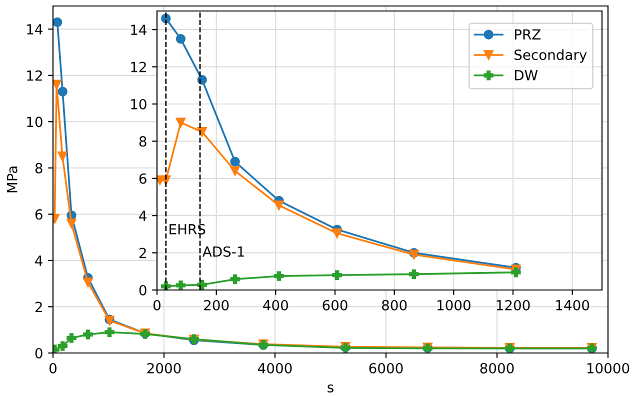 The width and height of the screenshot is (640, 397). I want to click on legend-label: PRZ, so click(527, 34).